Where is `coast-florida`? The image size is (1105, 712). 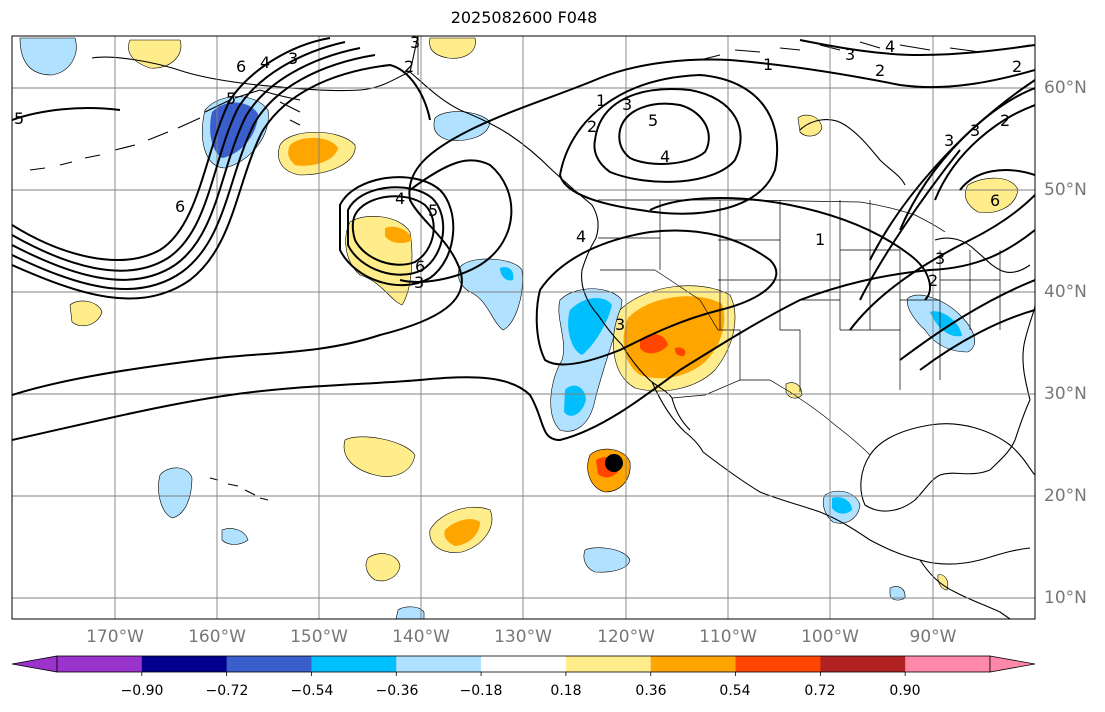 coast-florida is located at coordinates (1010, 435).